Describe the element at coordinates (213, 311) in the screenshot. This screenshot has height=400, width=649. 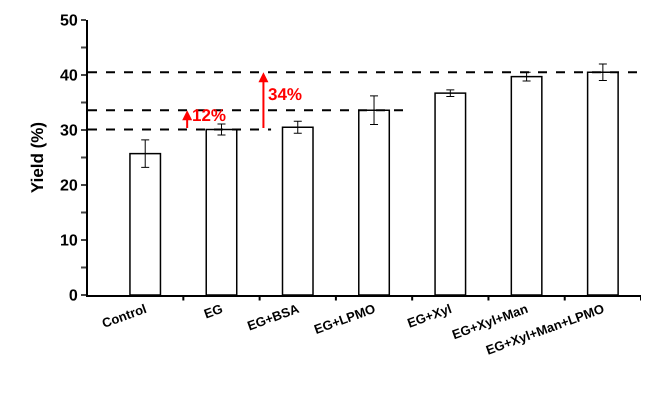
I see `x-tick-label: EG` at that location.